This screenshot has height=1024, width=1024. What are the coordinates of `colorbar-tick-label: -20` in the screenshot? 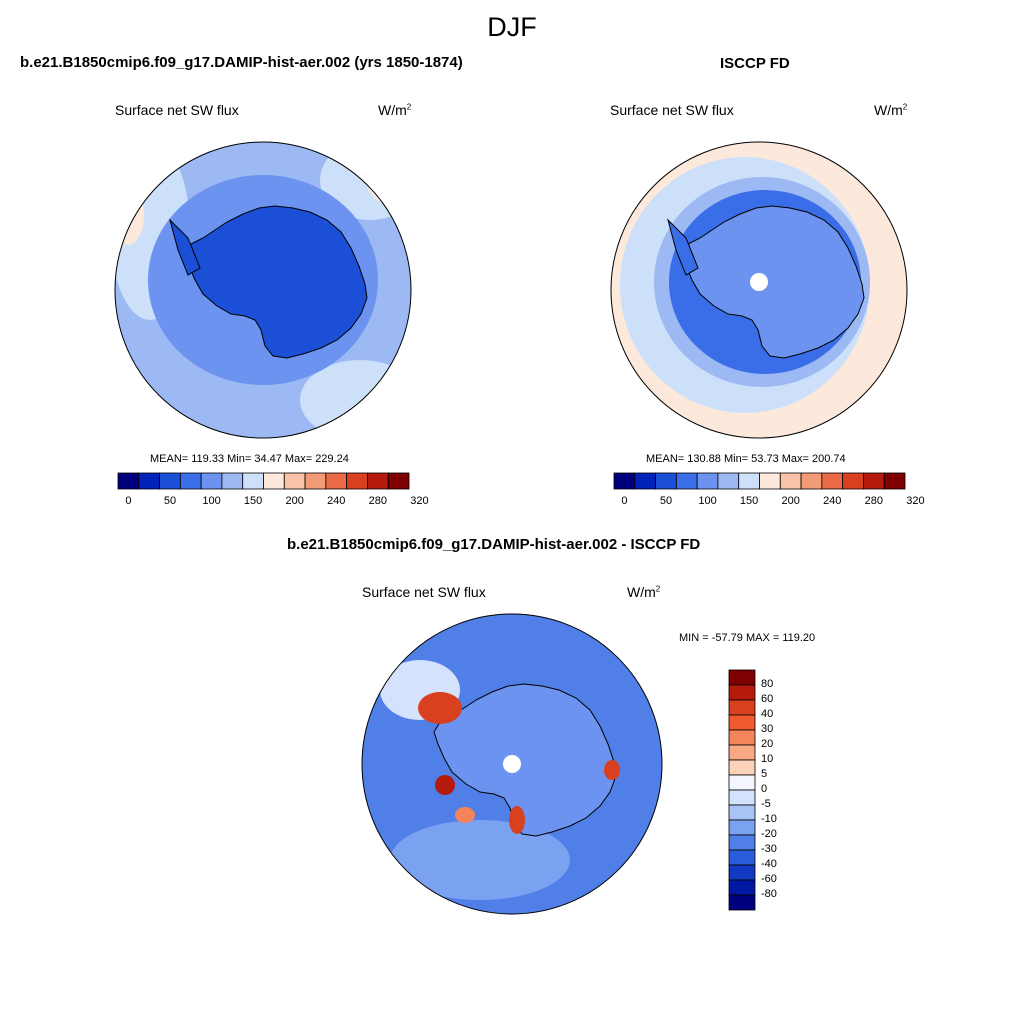 It's located at (769, 834).